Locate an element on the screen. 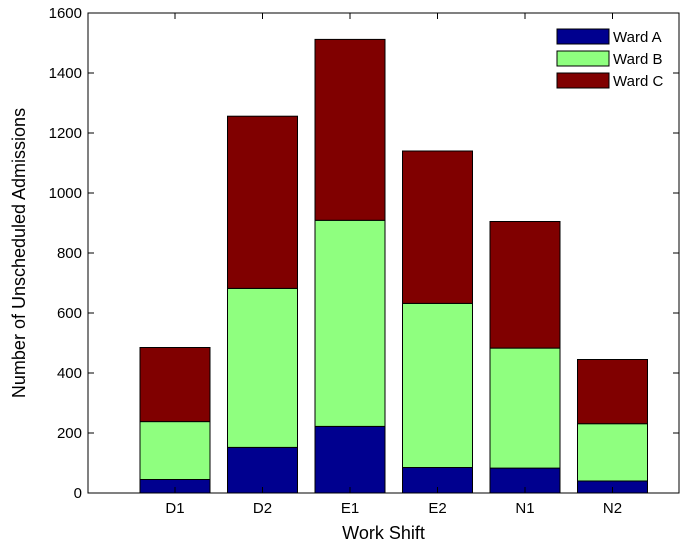  y-tick-label: 1400 is located at coordinates (65, 73).